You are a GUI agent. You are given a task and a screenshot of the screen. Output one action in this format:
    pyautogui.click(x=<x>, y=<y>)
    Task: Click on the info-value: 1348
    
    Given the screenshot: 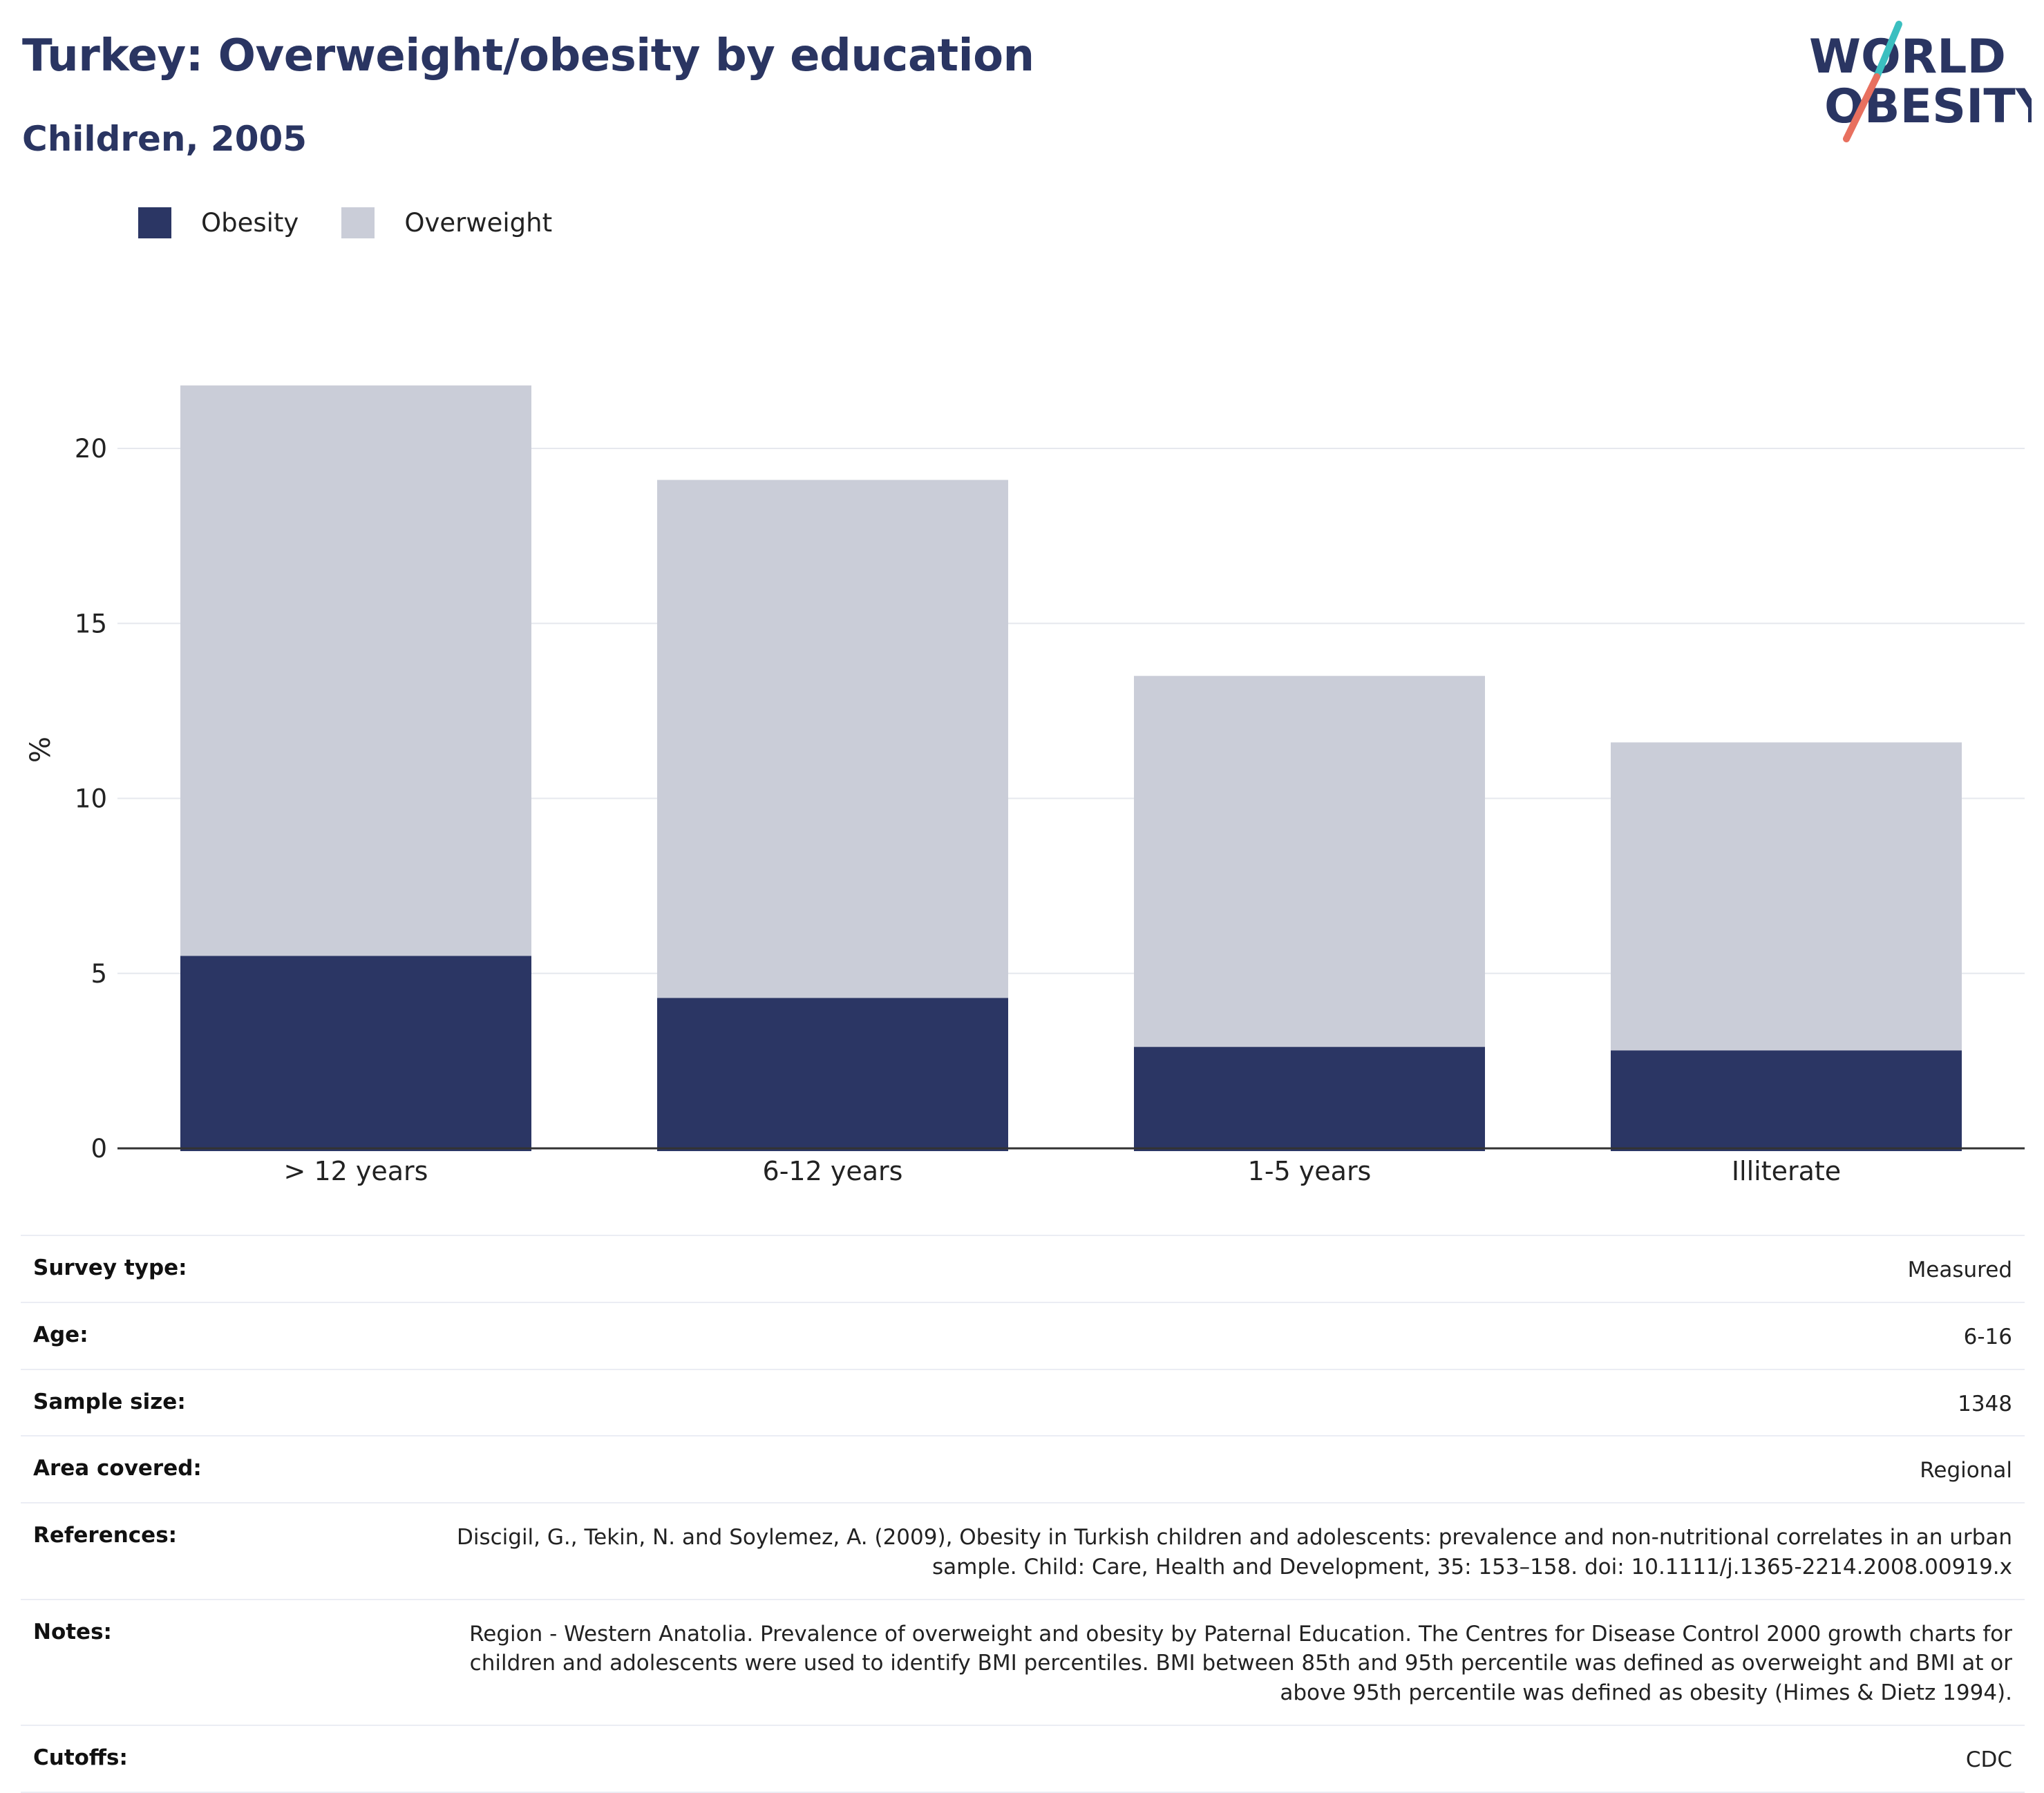 What is the action you would take?
    pyautogui.click(x=1985, y=1403)
    